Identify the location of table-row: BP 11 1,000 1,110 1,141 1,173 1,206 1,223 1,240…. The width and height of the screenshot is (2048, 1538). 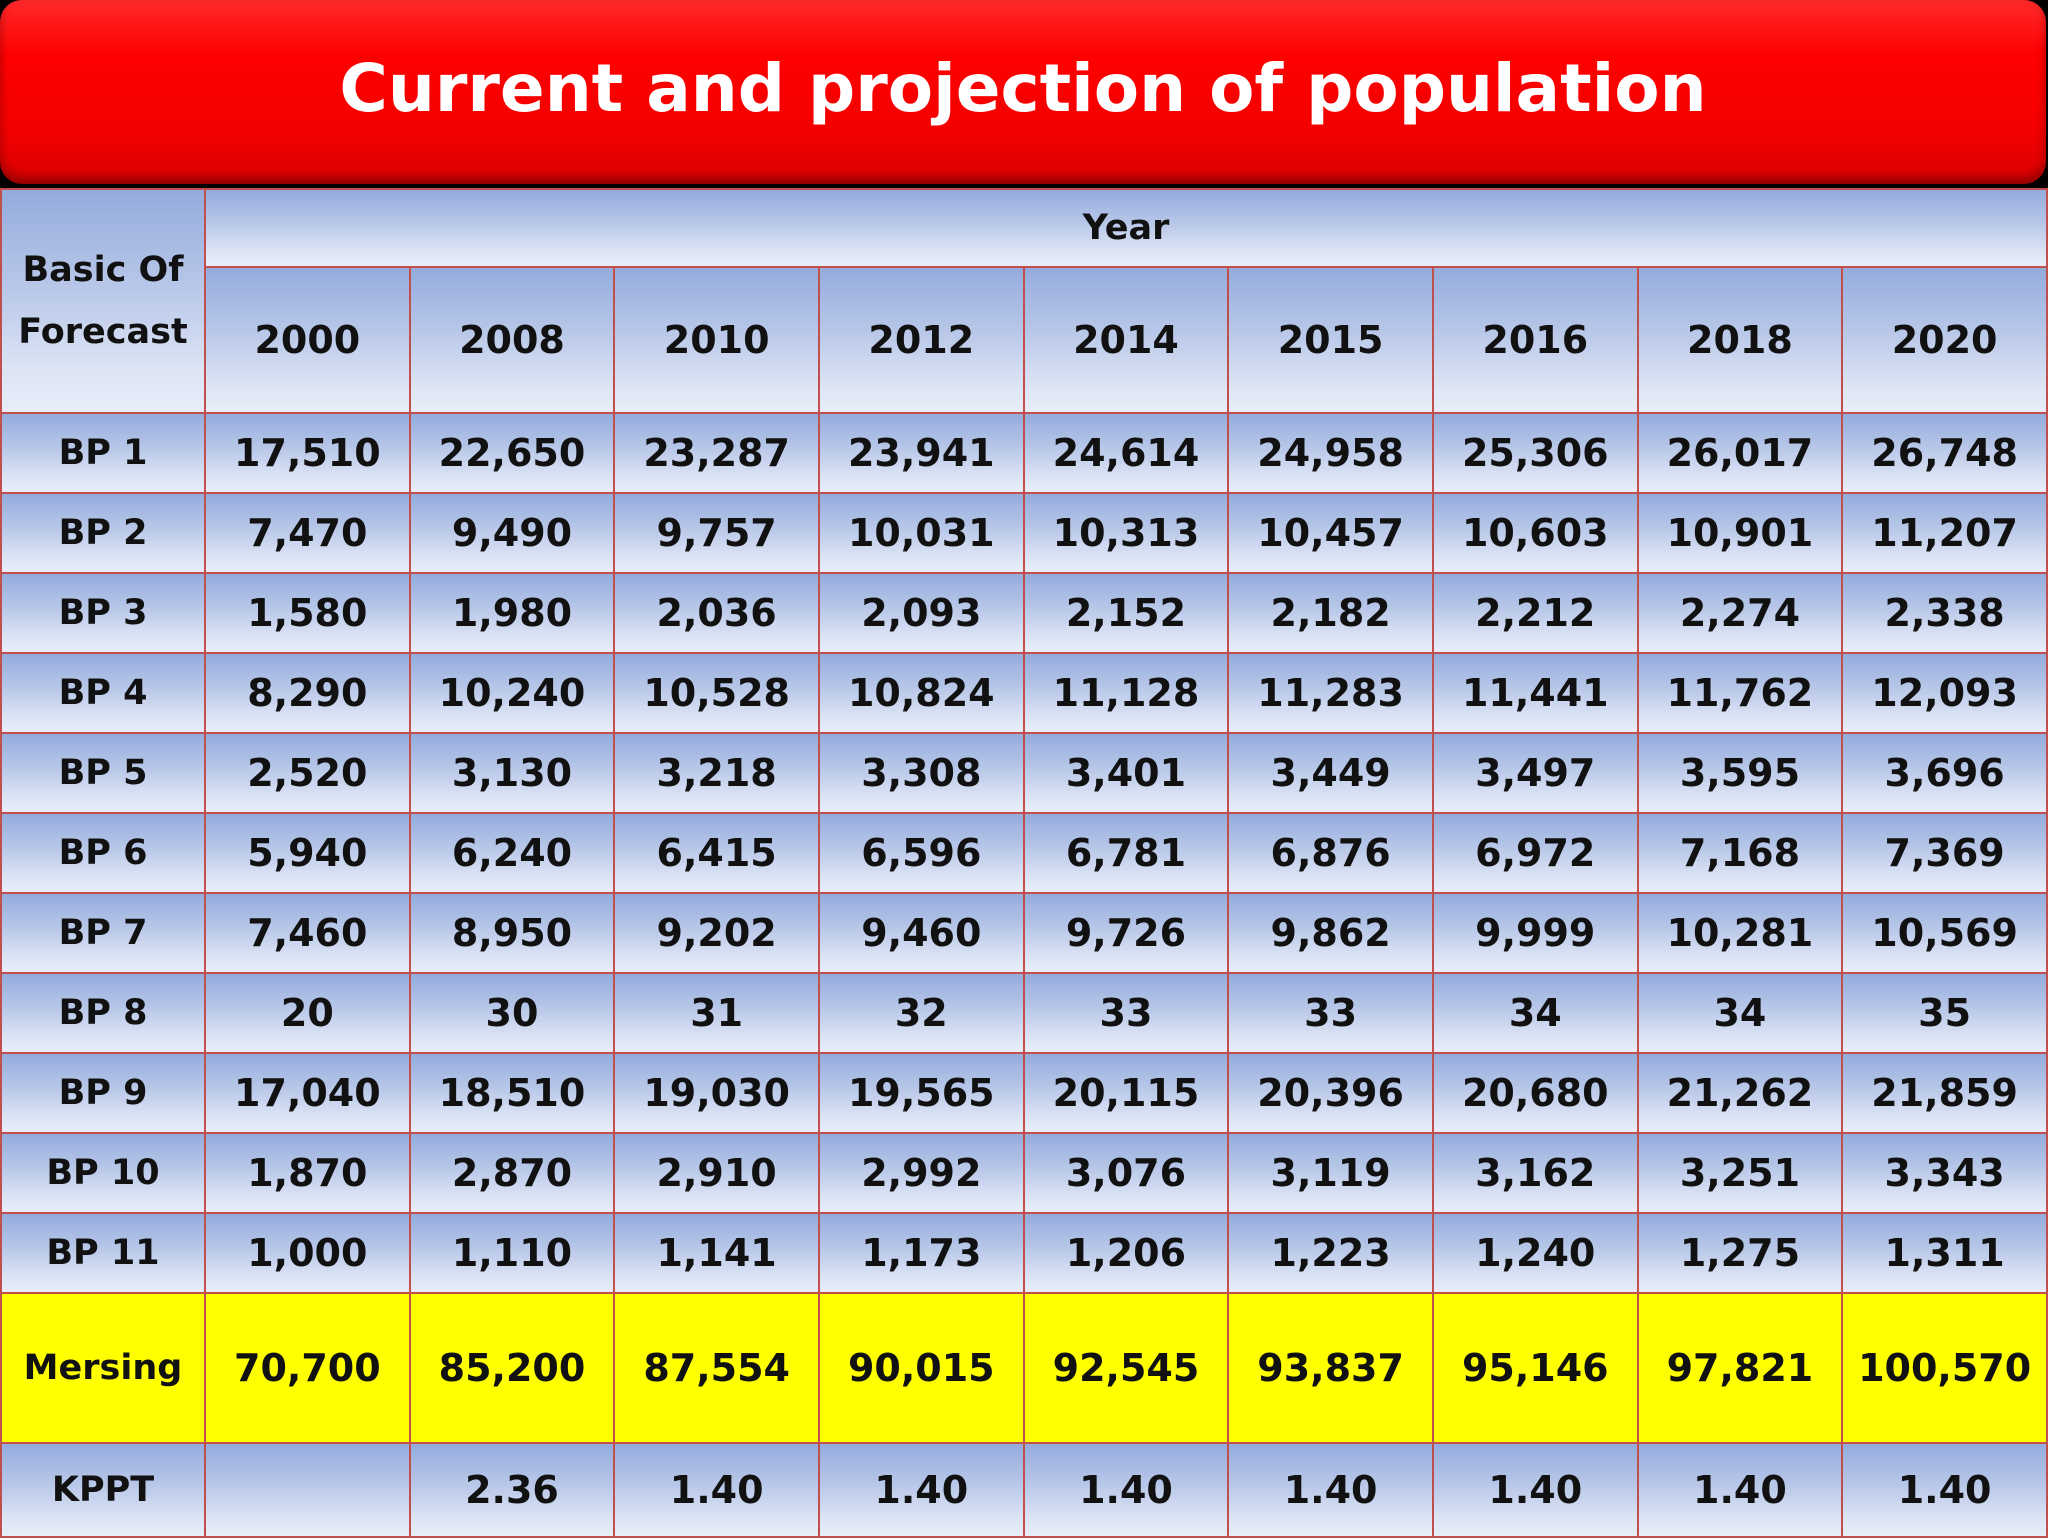
(1024, 1253).